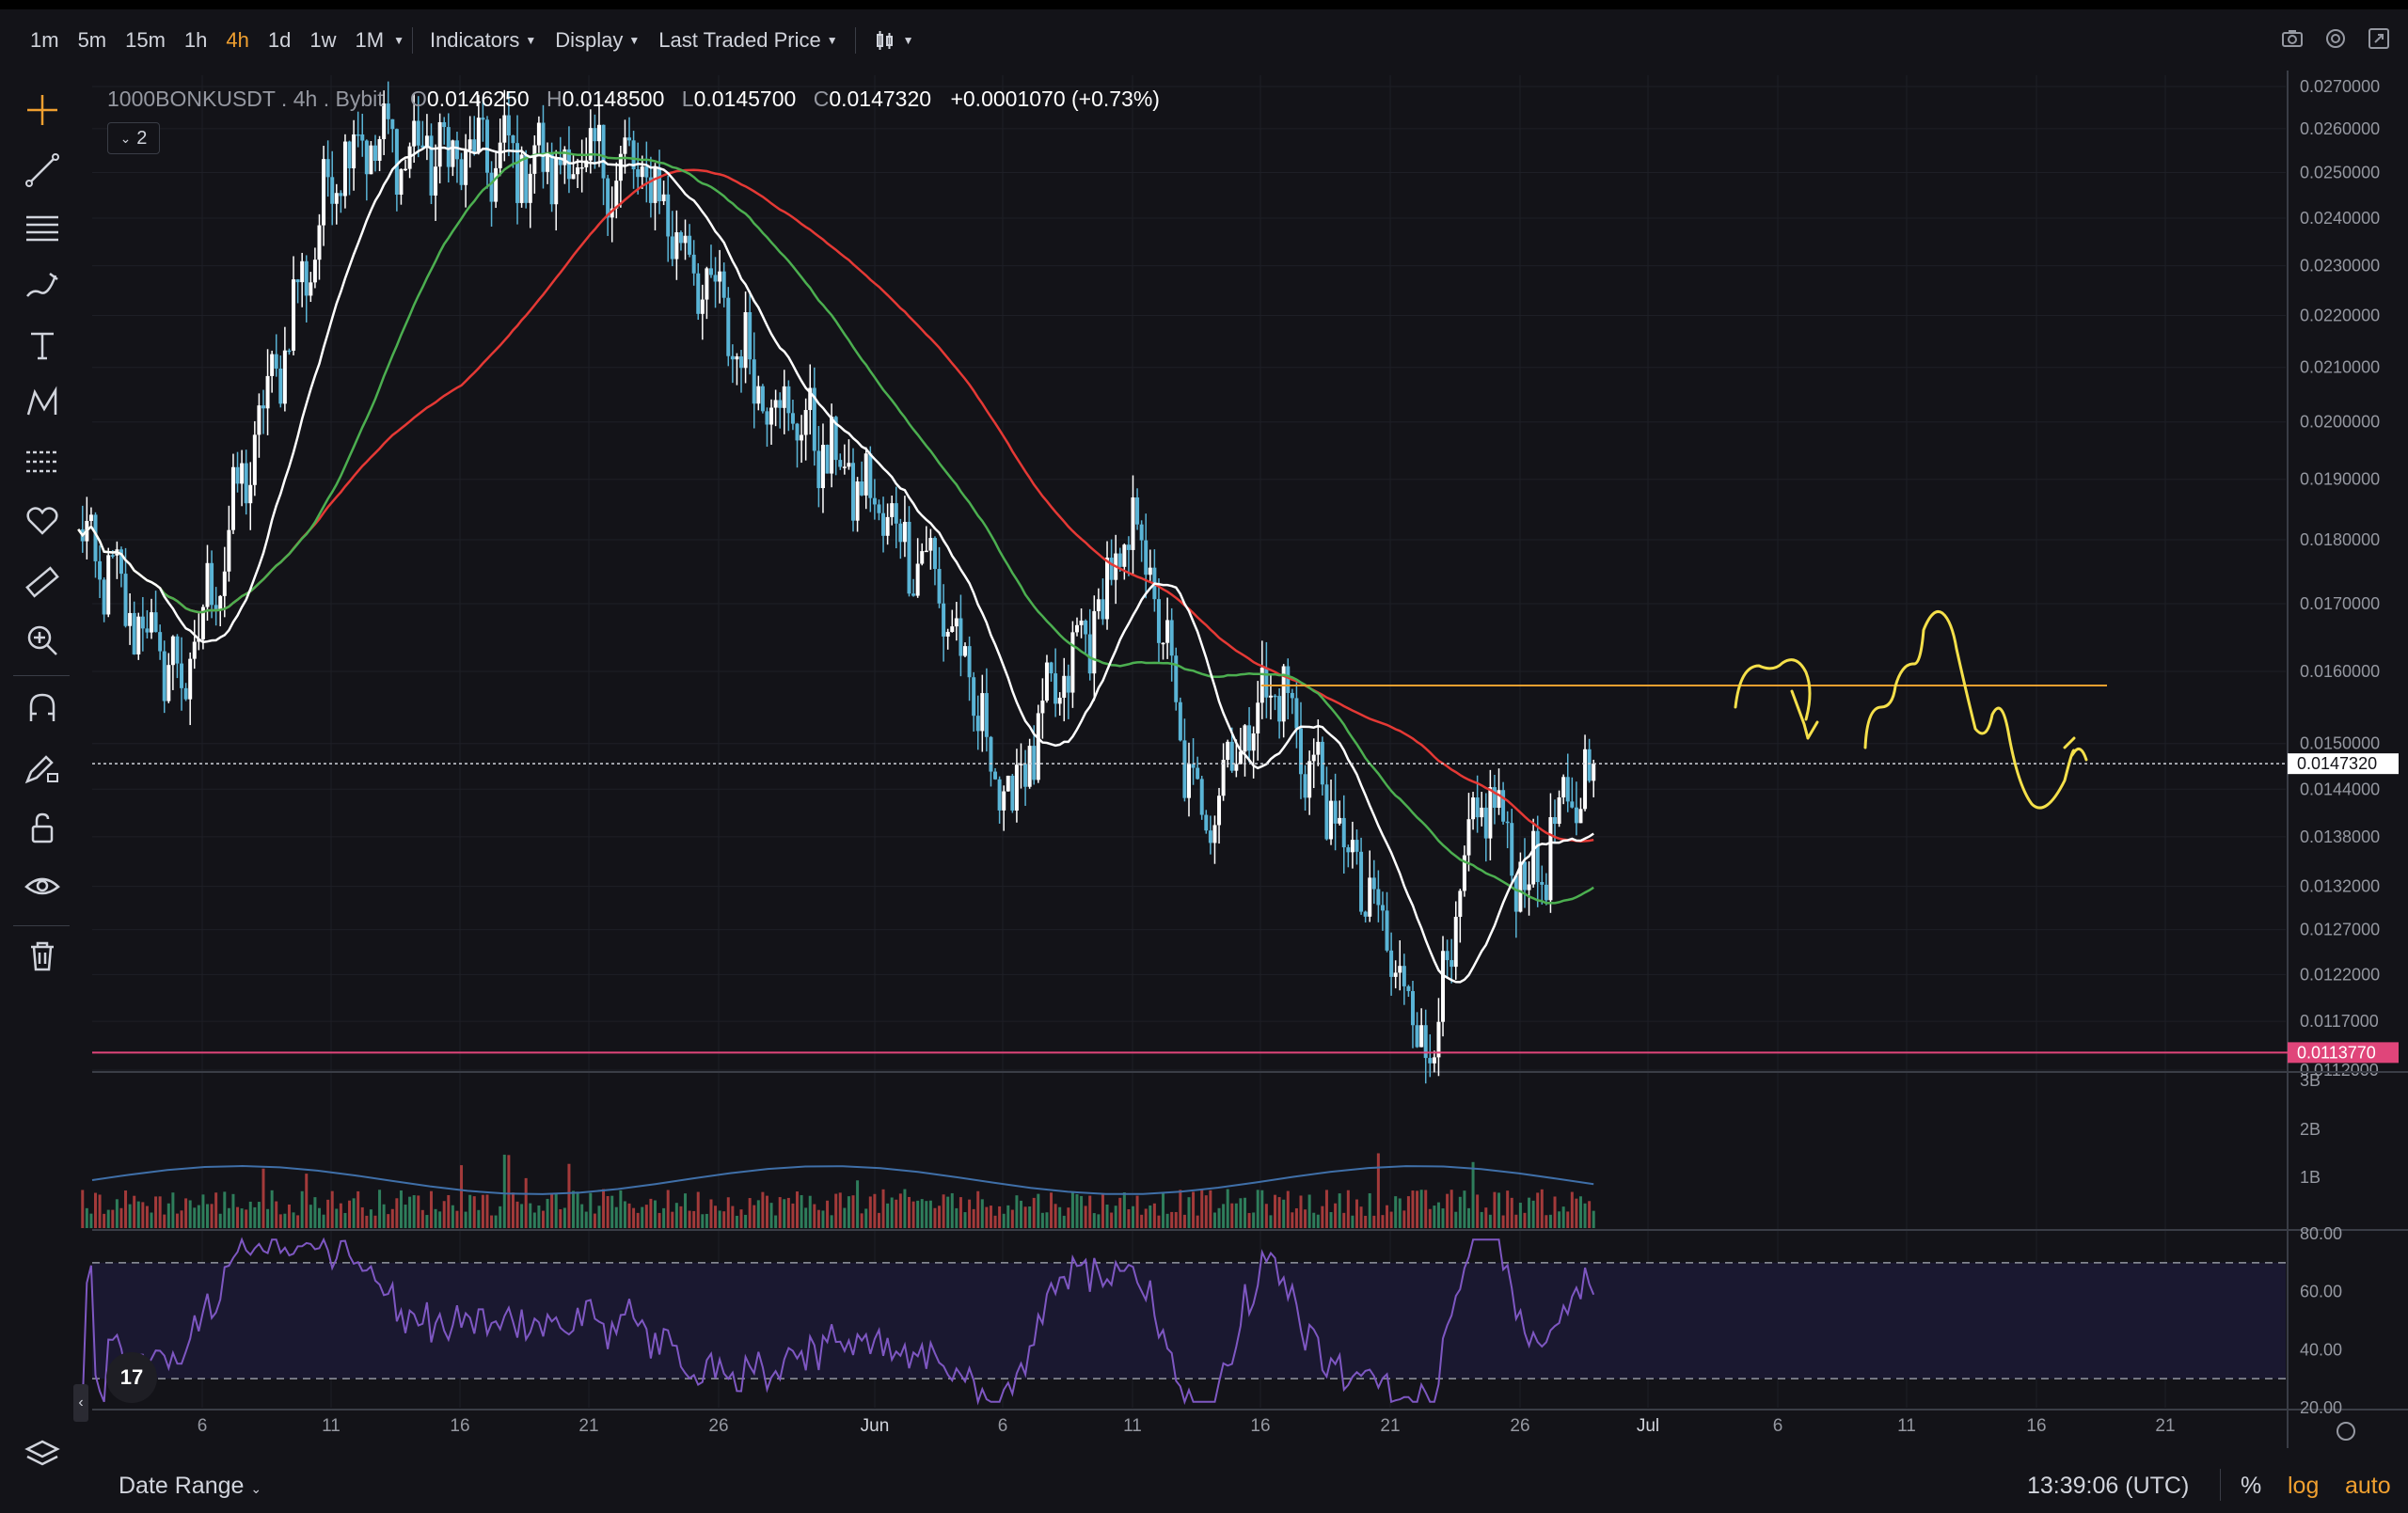 Image resolution: width=2408 pixels, height=1513 pixels. I want to click on favorites-tool, so click(42, 520).